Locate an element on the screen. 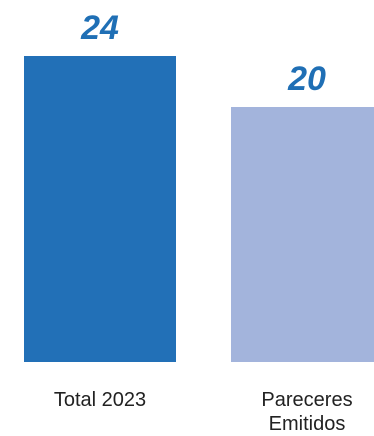  category-label-2-line-2: Emitidos is located at coordinates (307, 424).